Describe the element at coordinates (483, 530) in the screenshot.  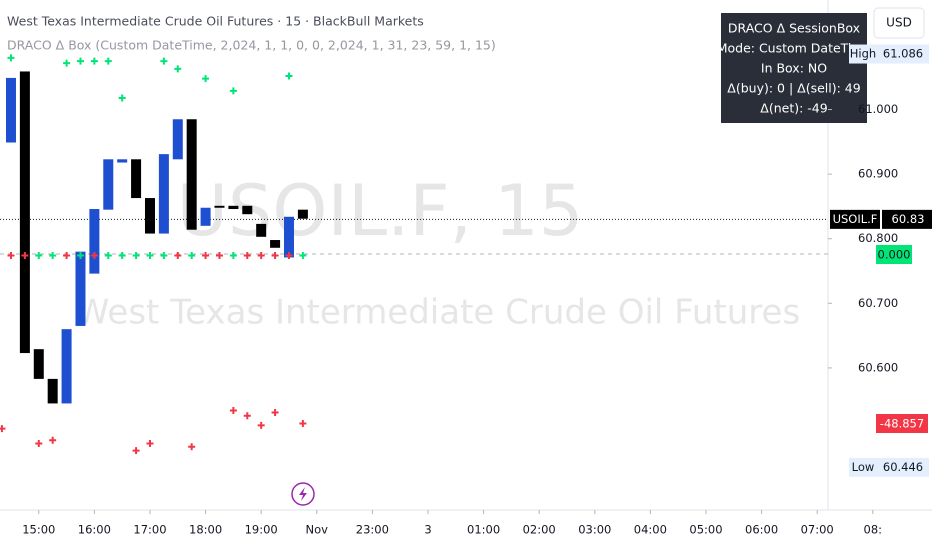
I see `x-tick-label: 01:00` at that location.